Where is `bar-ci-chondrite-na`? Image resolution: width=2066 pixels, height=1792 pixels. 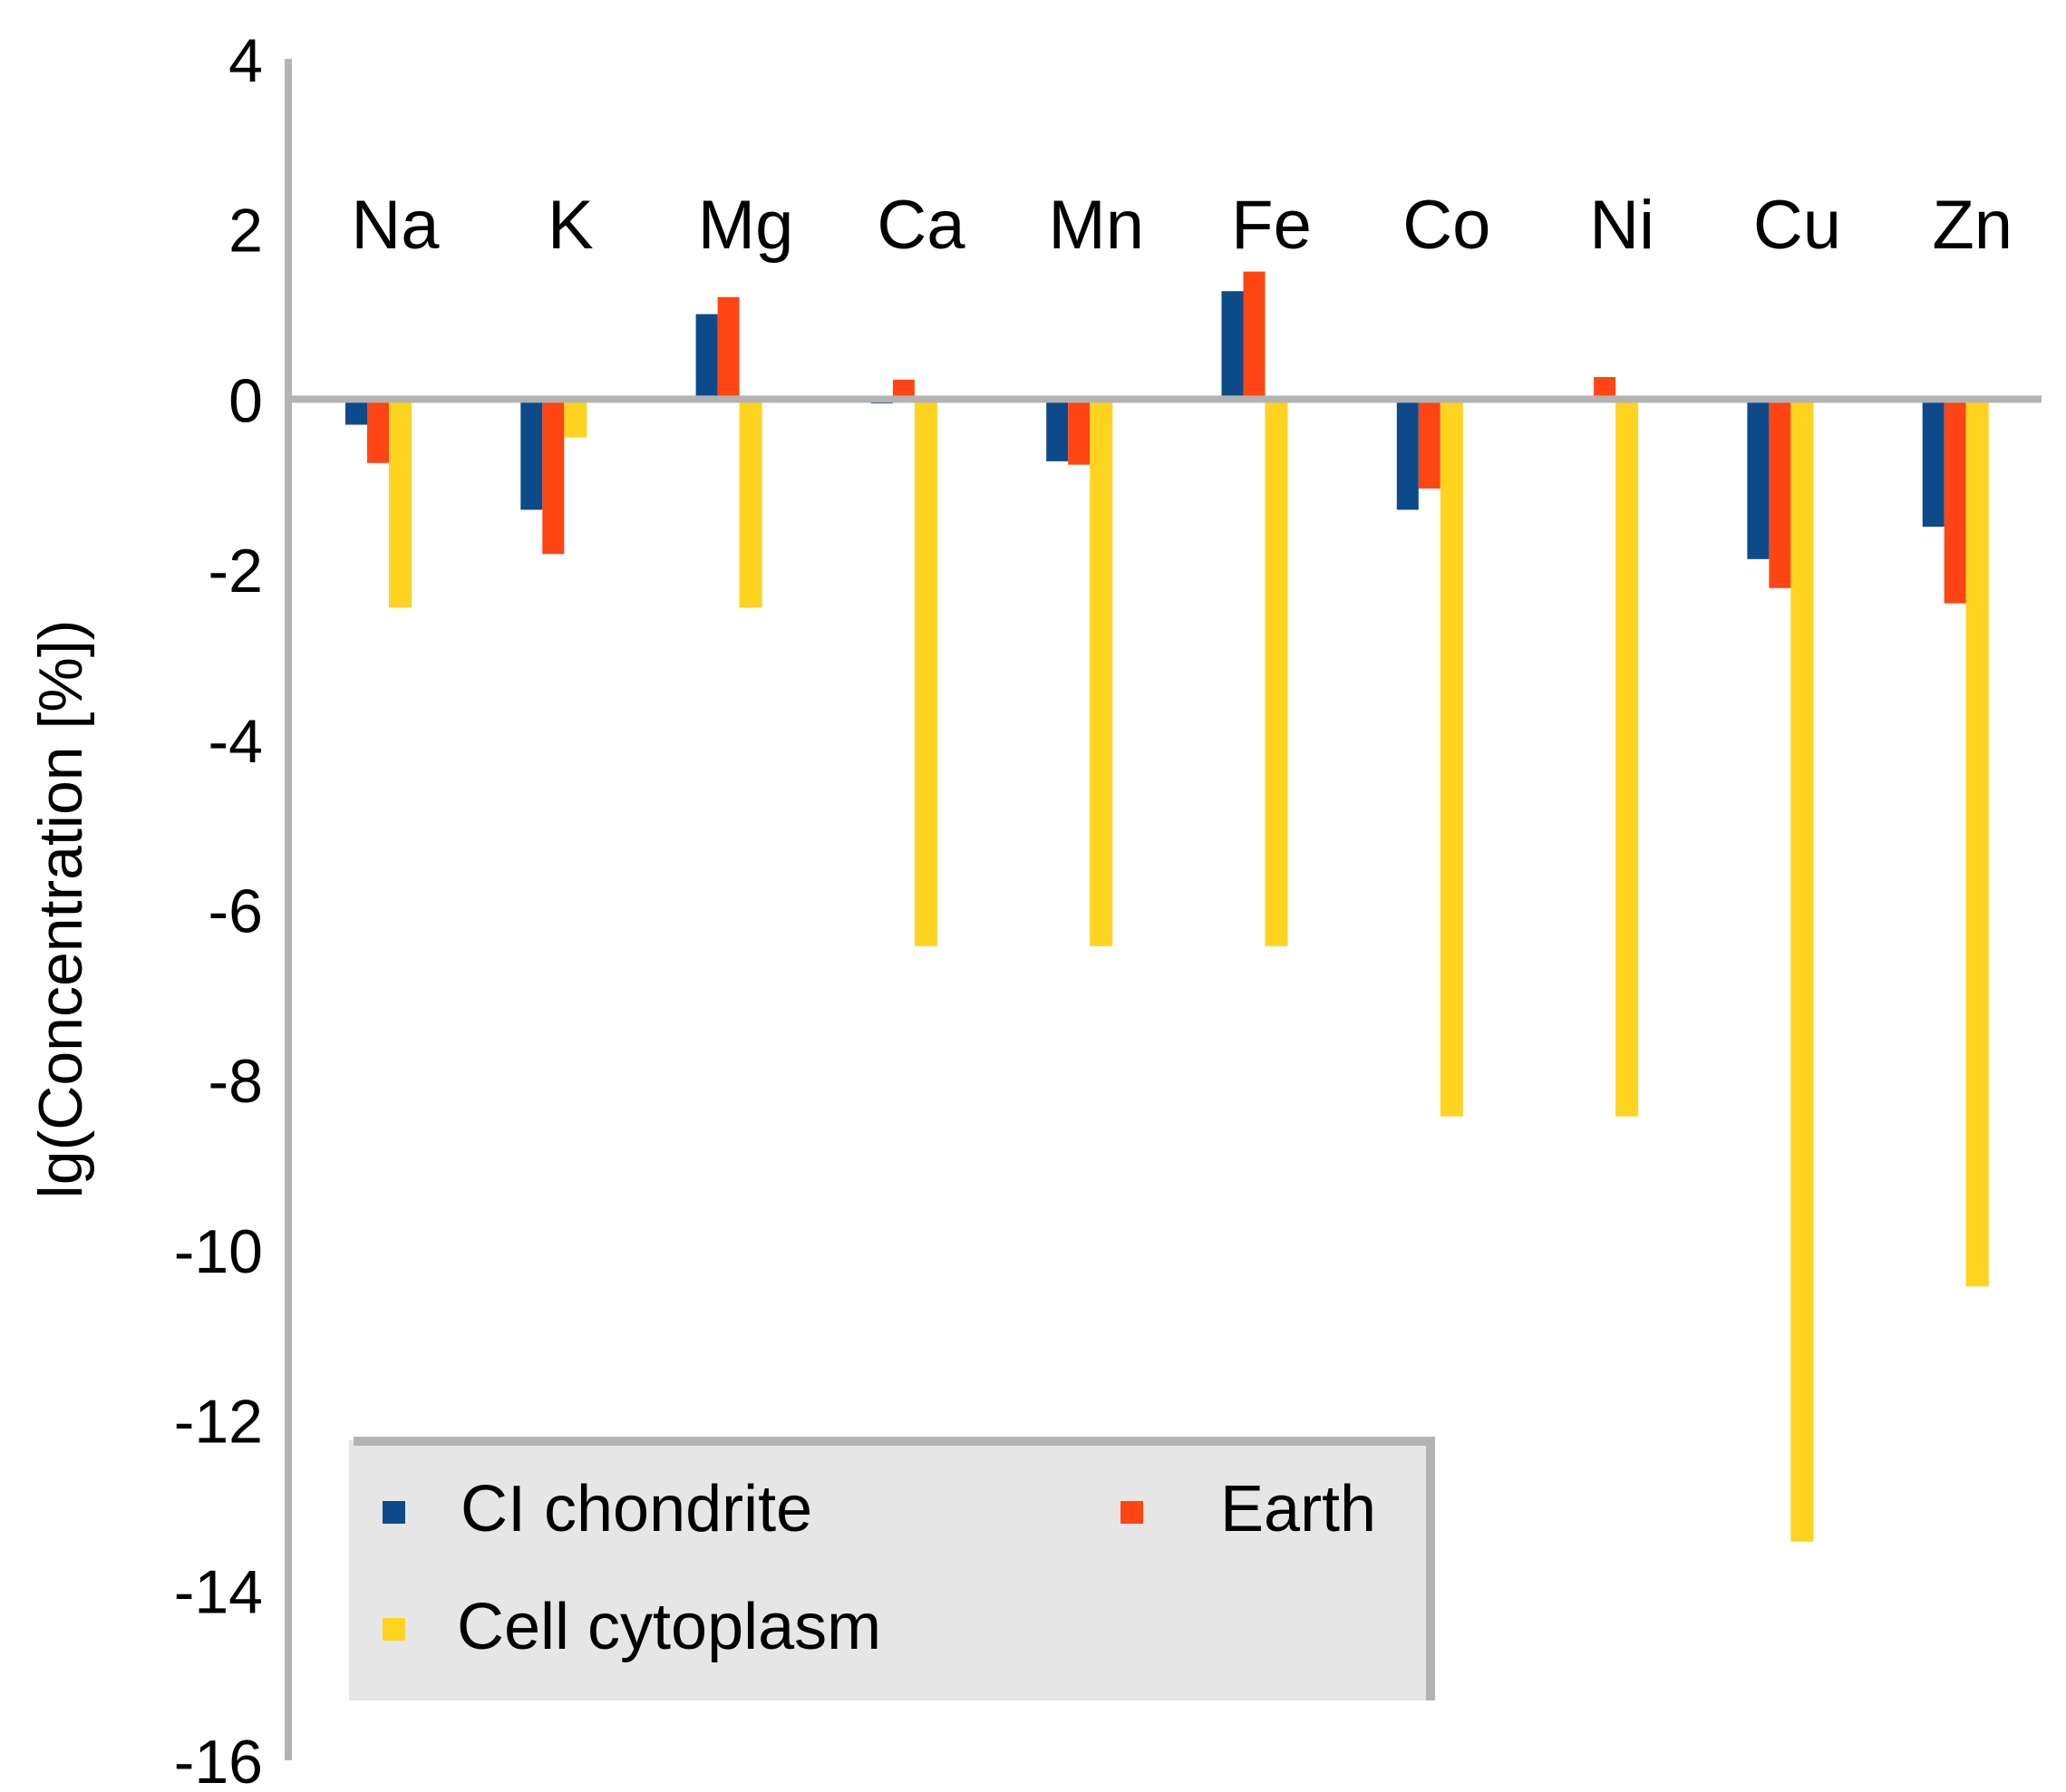 bar-ci-chondrite-na is located at coordinates (356, 412).